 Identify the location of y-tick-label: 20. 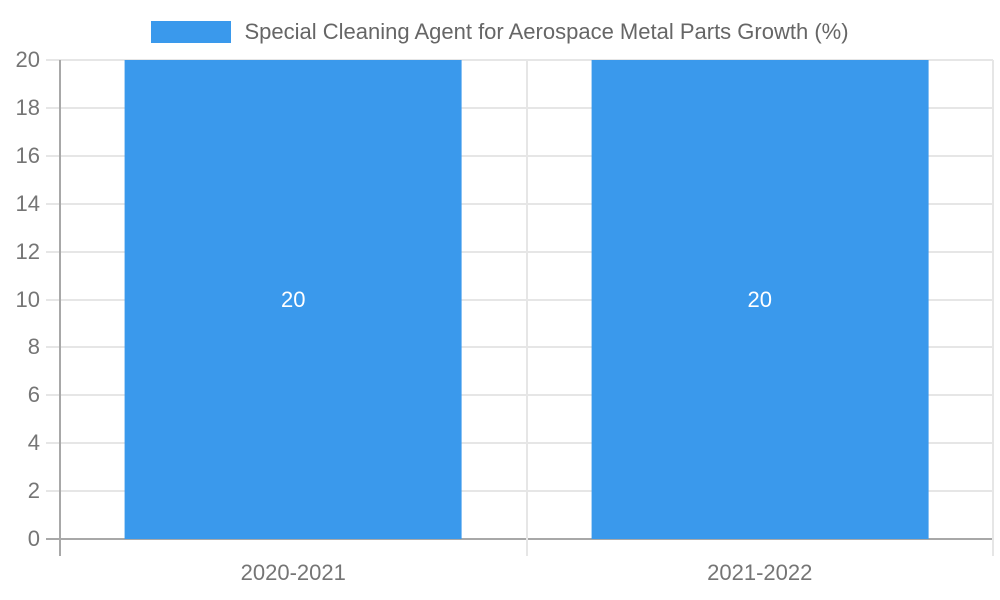
(27, 59).